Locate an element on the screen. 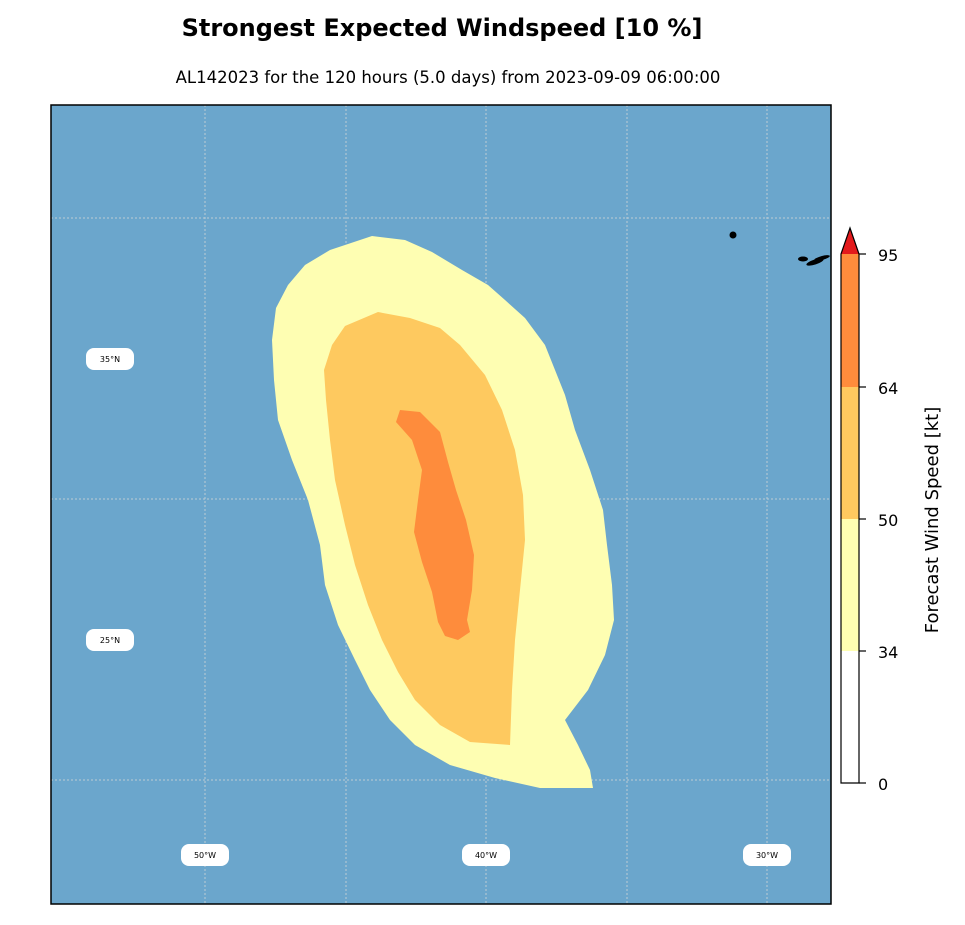  island-faial is located at coordinates (803, 259).